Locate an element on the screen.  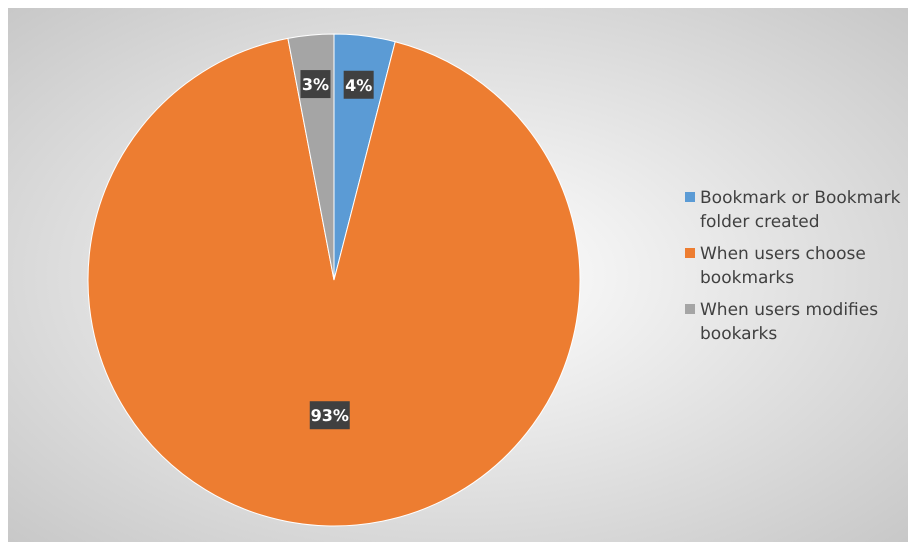
data-label: 93% is located at coordinates (329, 416).